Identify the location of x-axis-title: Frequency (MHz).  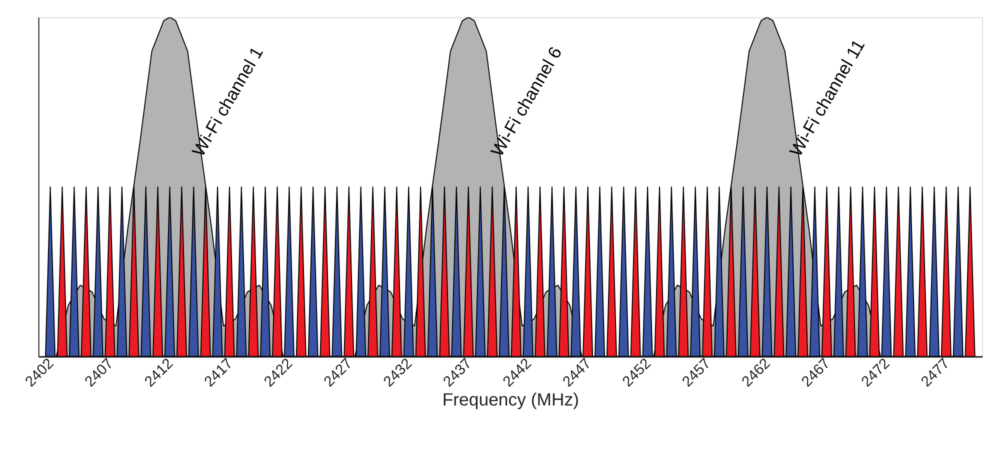
(510, 399).